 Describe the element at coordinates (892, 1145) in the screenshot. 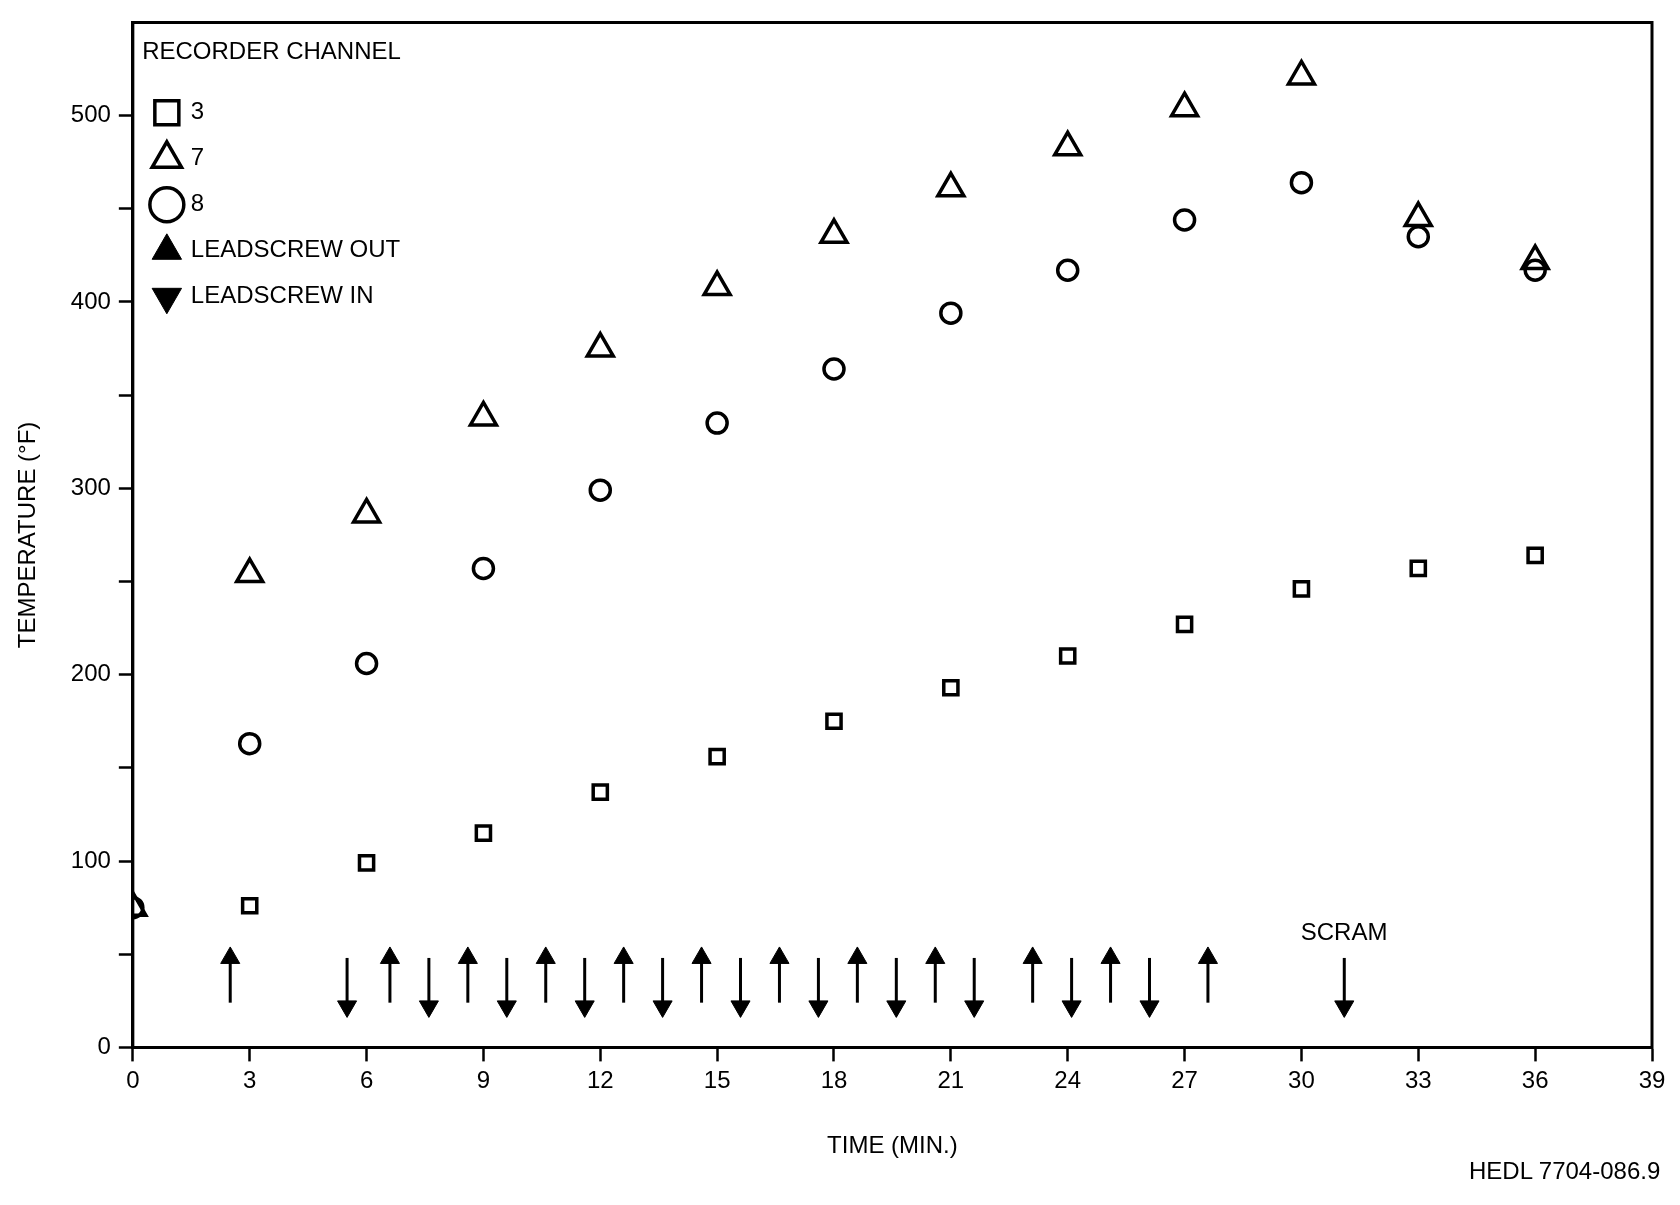

I see `x-axis-title: TIME (MIN.)` at that location.